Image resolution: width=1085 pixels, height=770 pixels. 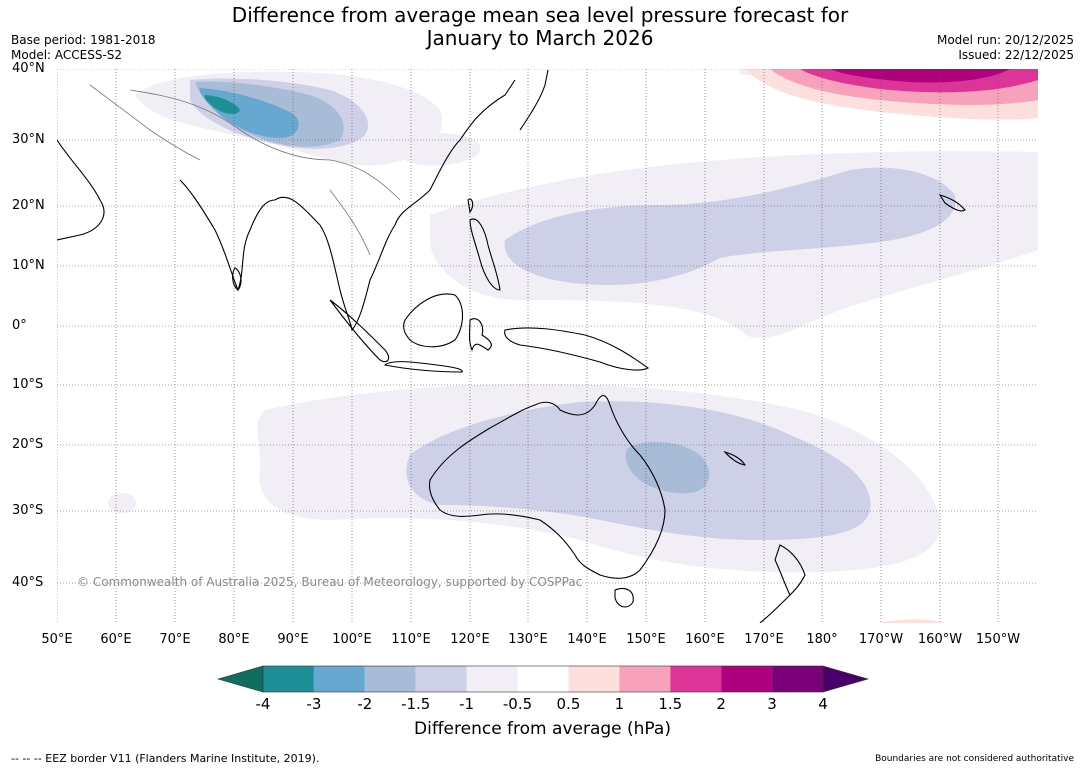 What do you see at coordinates (350, 222) in the screenshot?
I see `border-indochina` at bounding box center [350, 222].